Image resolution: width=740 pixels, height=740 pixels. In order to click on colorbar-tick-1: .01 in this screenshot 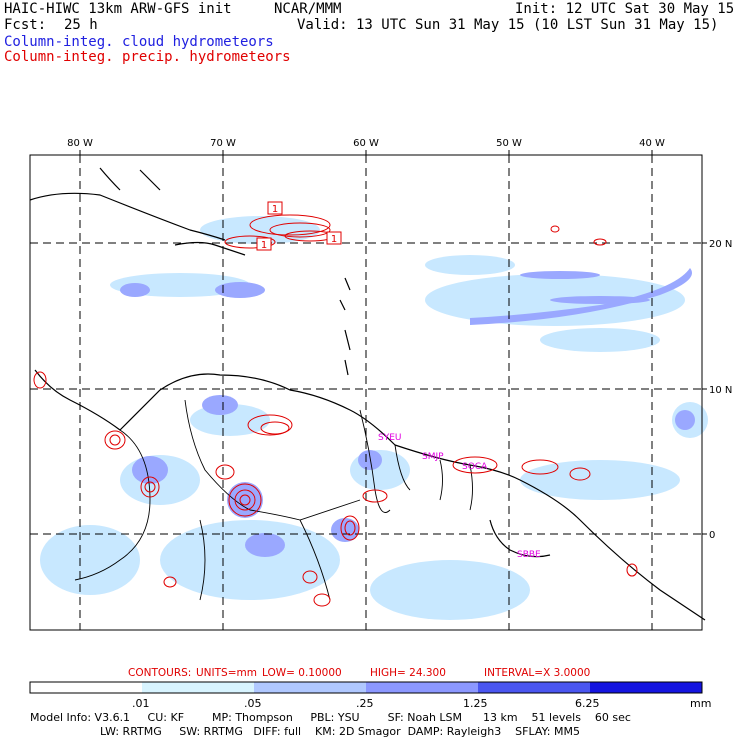, I will do `click(141, 703)`.